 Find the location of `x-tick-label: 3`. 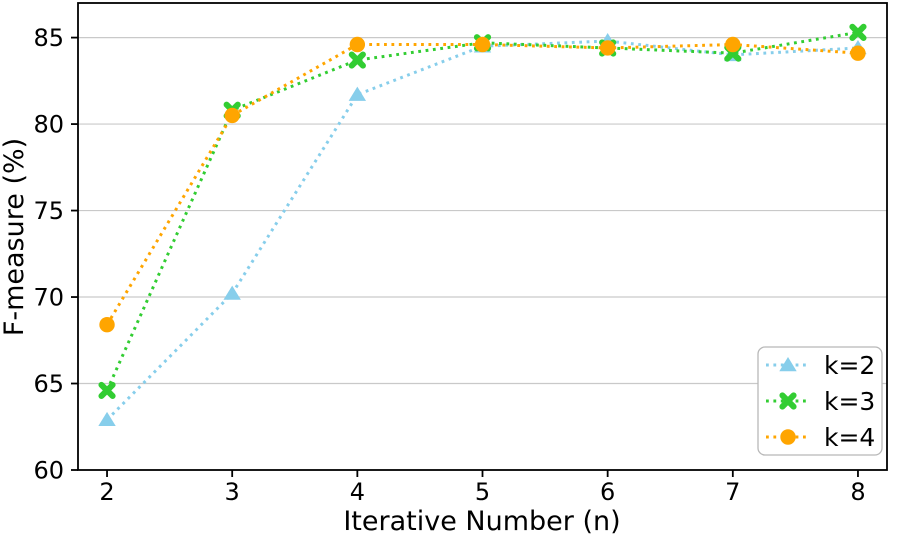

x-tick-label: 3 is located at coordinates (232, 492).